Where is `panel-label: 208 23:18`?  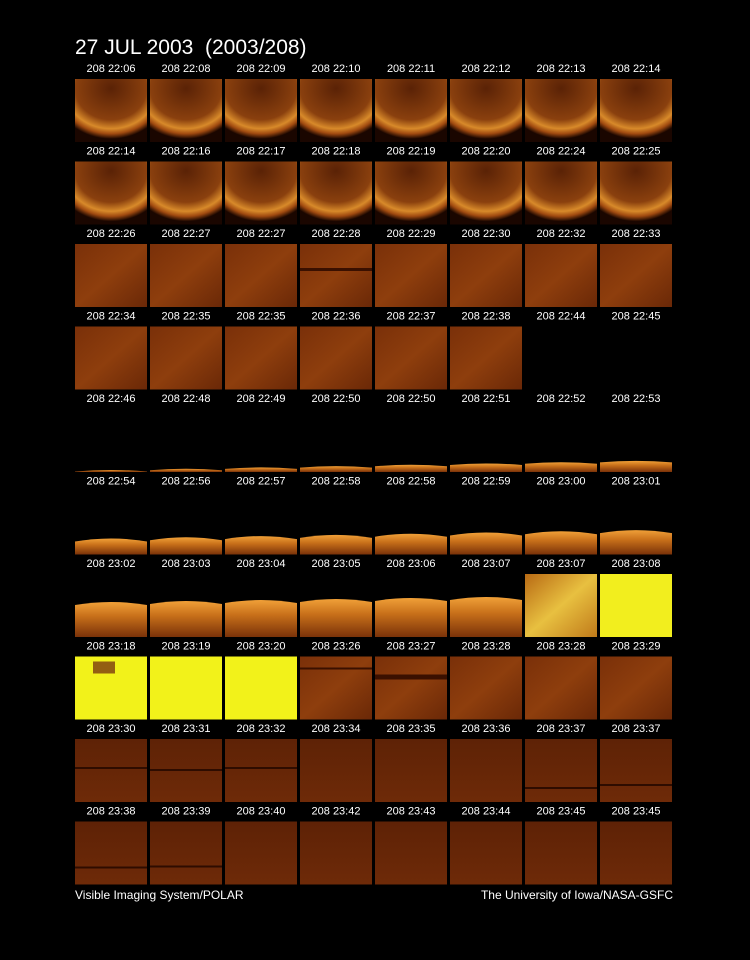 panel-label: 208 23:18 is located at coordinates (111, 647).